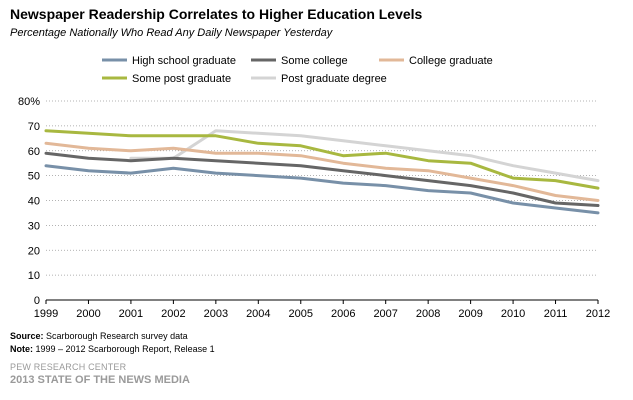  Describe the element at coordinates (34, 251) in the screenshot. I see `y-tick-label-20: 20` at that location.